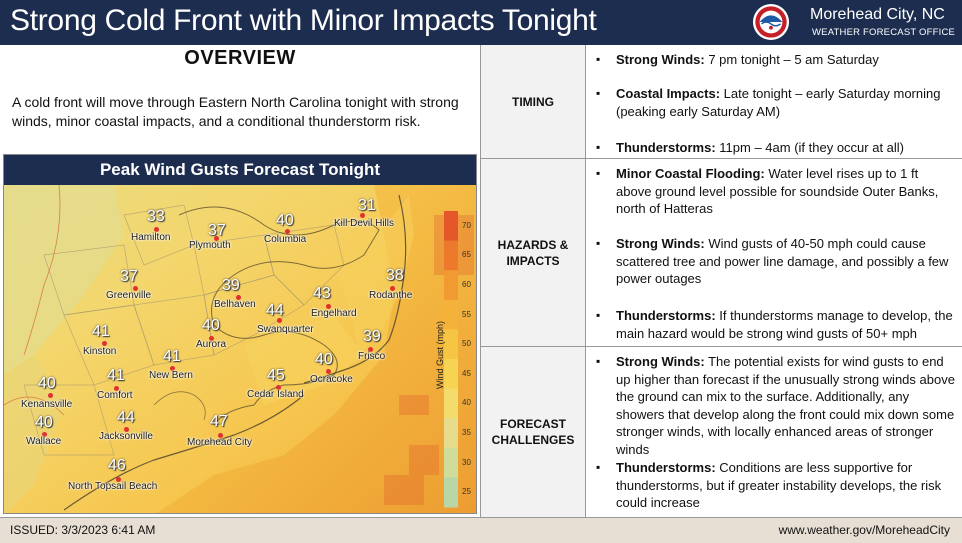 The image size is (962, 543). What do you see at coordinates (440, 354) in the screenshot?
I see `legend-title: Wind Gust (mph)` at bounding box center [440, 354].